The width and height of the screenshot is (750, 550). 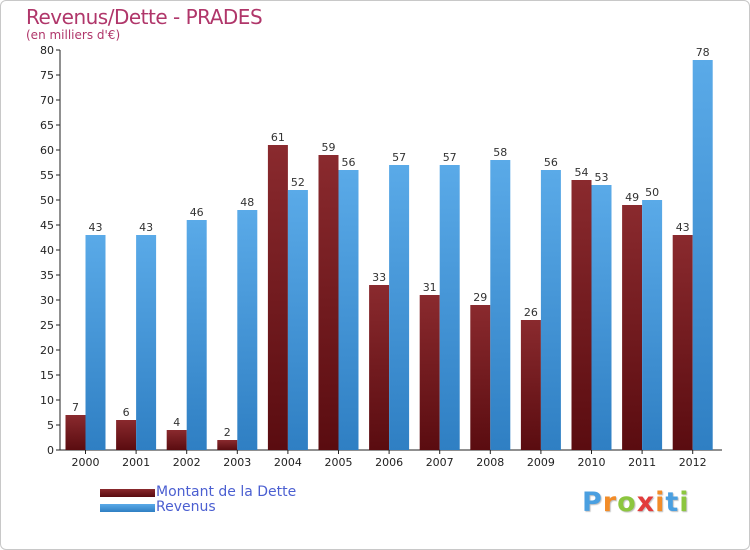 I want to click on x-tick-label: 2007, so click(x=440, y=462).